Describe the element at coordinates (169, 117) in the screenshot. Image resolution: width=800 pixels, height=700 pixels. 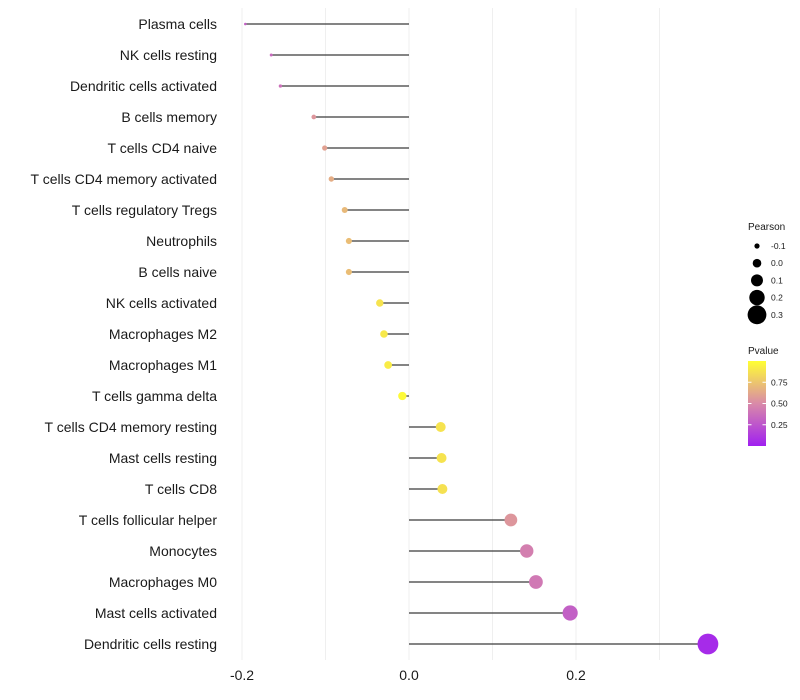
I see `category-label: B cells memory` at that location.